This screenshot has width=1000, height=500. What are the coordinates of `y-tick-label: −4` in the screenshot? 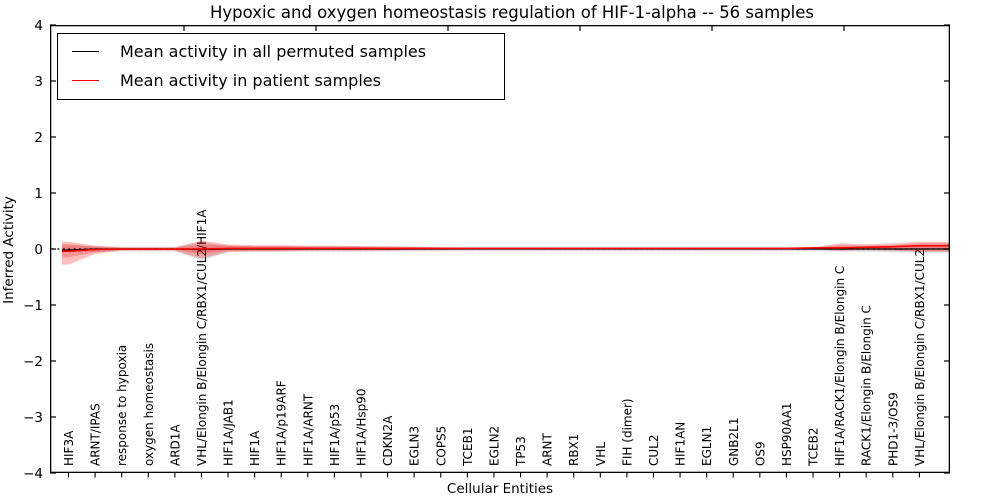 It's located at (33, 474).